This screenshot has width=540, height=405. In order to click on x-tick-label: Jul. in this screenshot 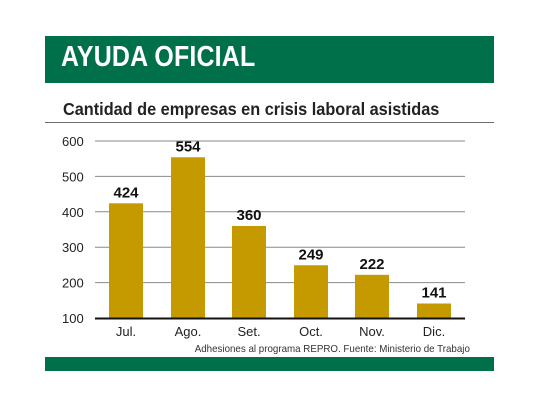, I will do `click(126, 331)`.